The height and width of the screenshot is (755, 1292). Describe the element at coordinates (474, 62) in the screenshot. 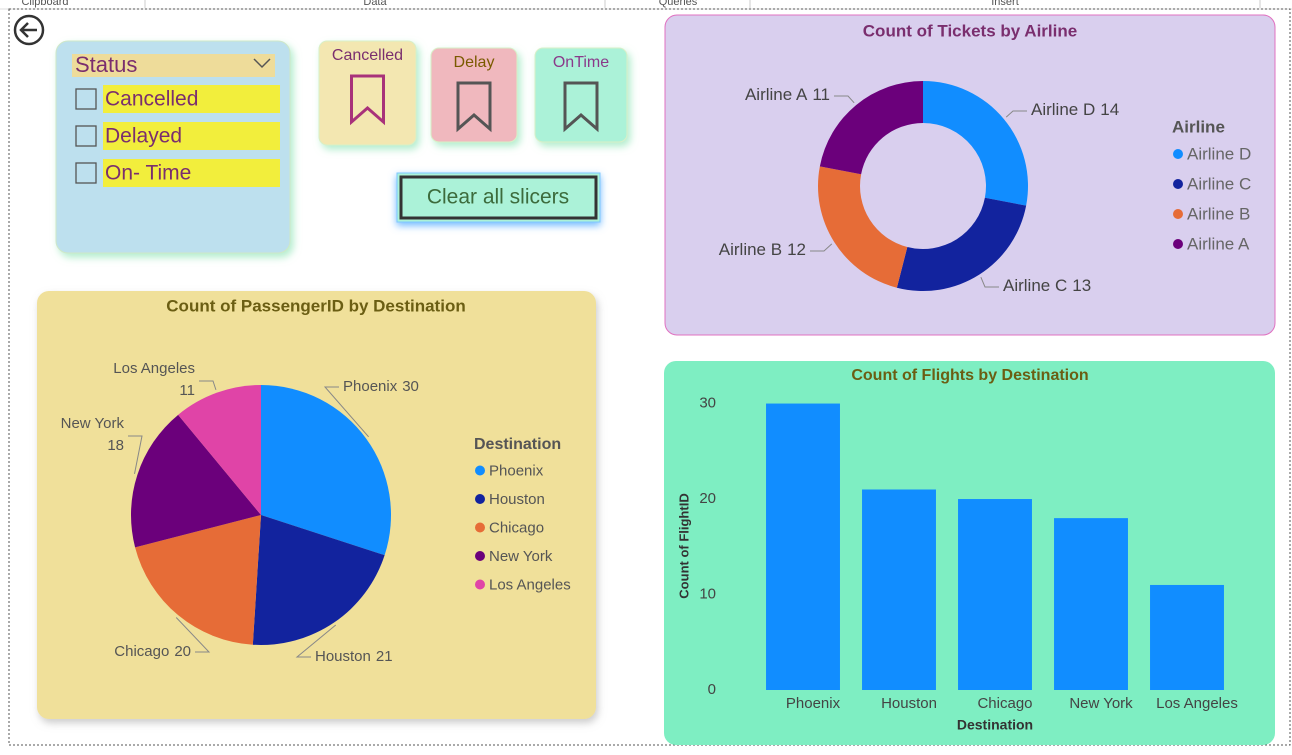

I see `bookmark-label: Delay` at that location.